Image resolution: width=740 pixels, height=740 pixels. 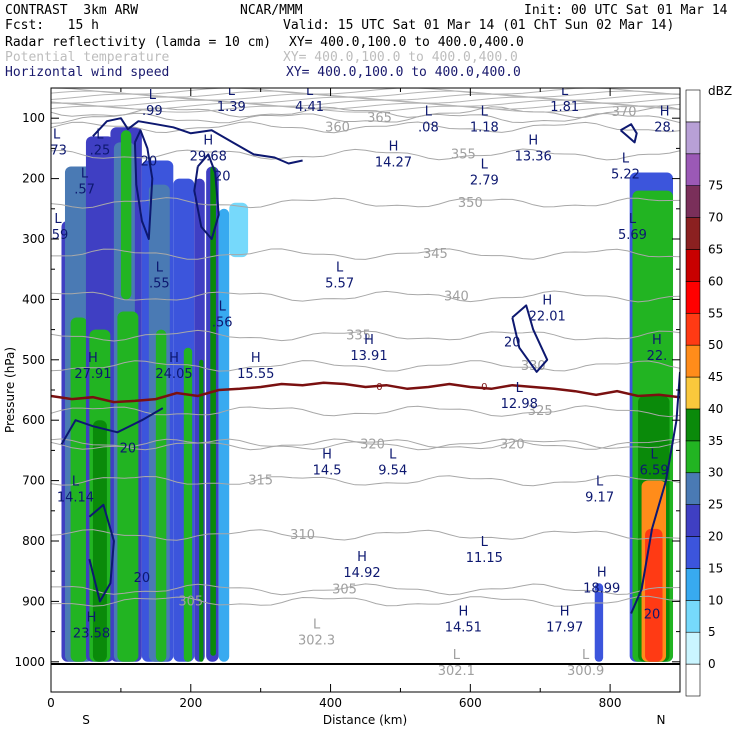 I want to click on x-tick-label: 0, so click(x=51, y=703).